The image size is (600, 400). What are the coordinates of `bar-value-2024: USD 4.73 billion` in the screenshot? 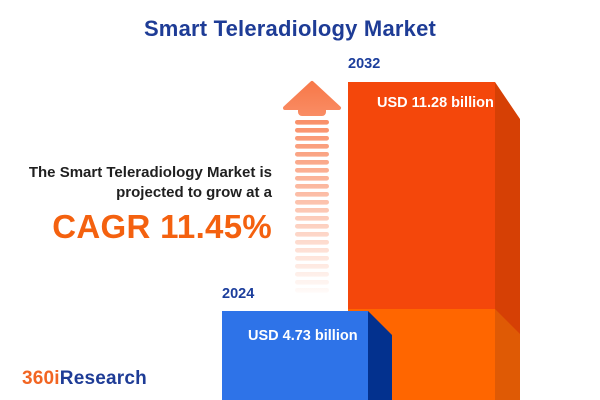 It's located at (303, 336).